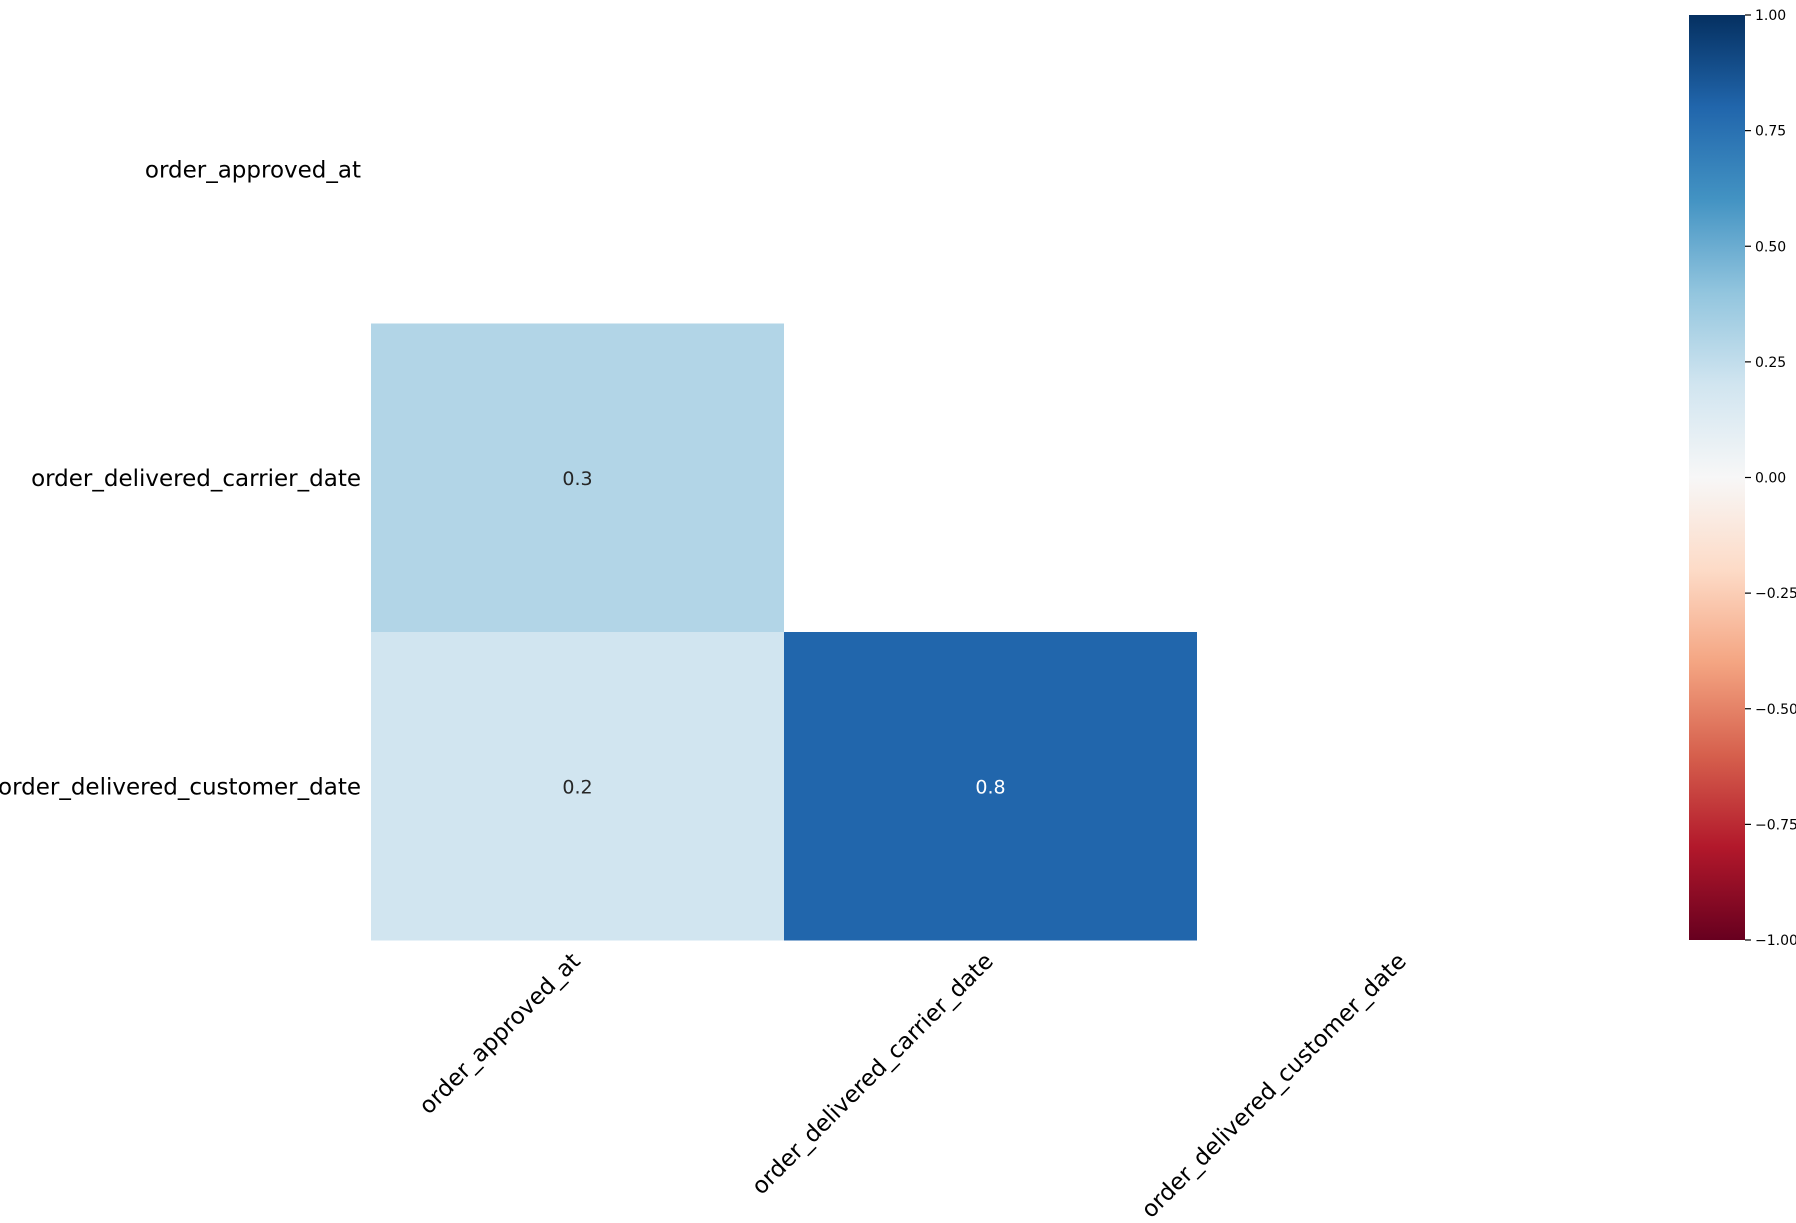 The image size is (1796, 1223). I want to click on colorbar-gradient, so click(1717, 477).